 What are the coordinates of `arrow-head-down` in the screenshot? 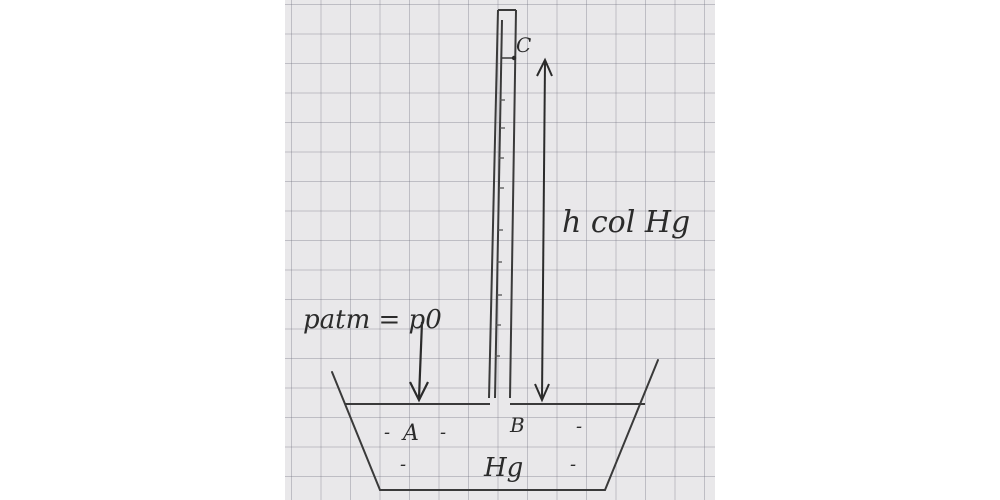 It's located at (542, 393).